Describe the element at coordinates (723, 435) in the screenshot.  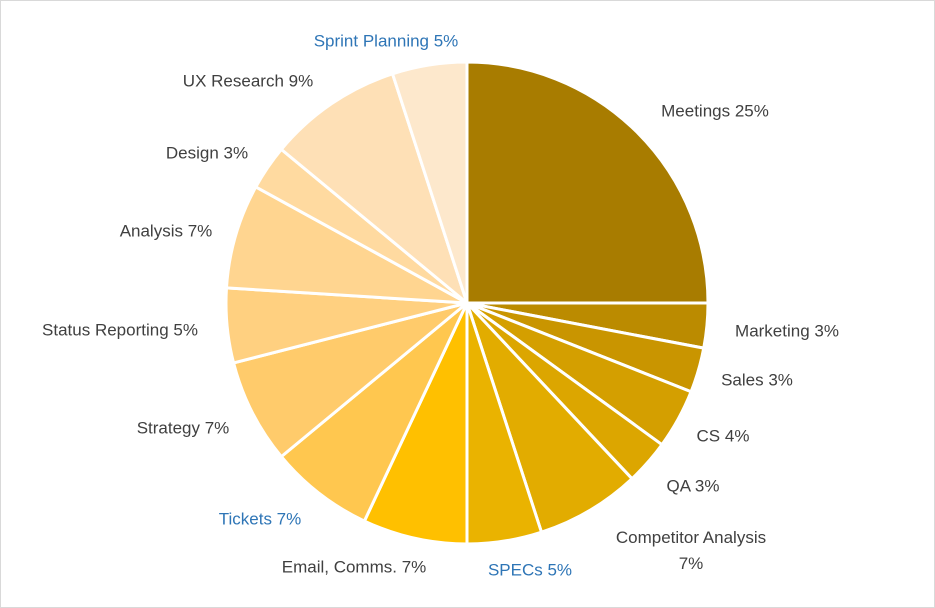
I see `slice-label-cs: CS 4%` at that location.